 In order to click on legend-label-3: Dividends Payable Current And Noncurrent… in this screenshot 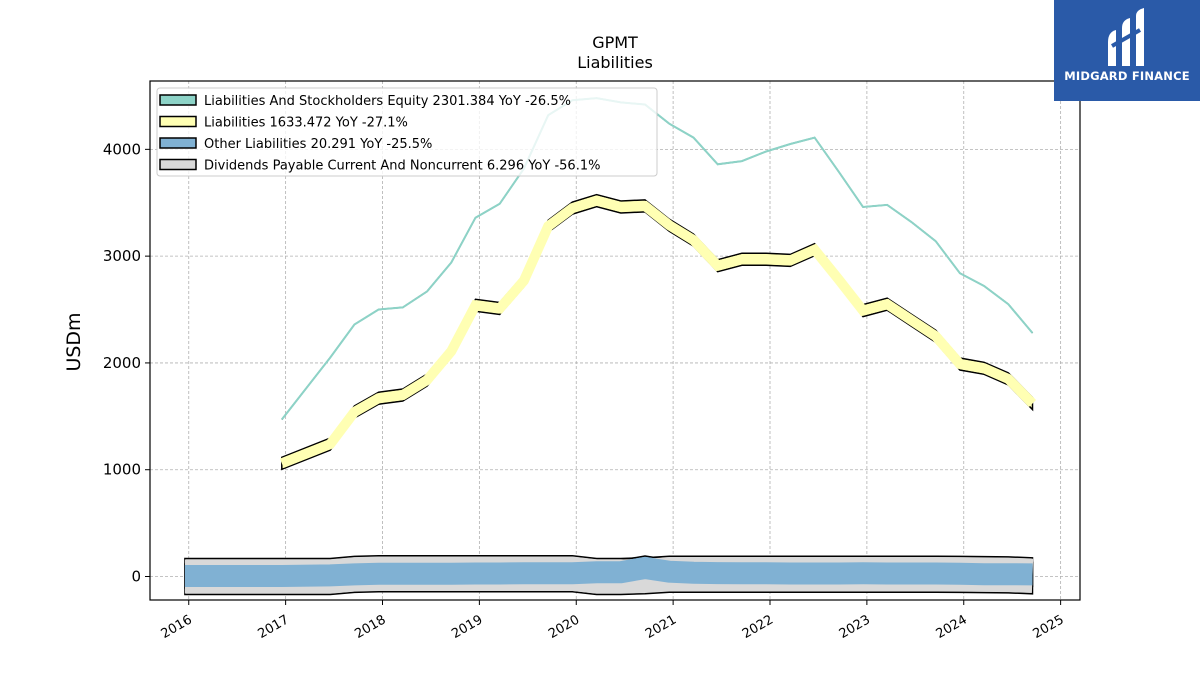, I will do `click(402, 166)`.